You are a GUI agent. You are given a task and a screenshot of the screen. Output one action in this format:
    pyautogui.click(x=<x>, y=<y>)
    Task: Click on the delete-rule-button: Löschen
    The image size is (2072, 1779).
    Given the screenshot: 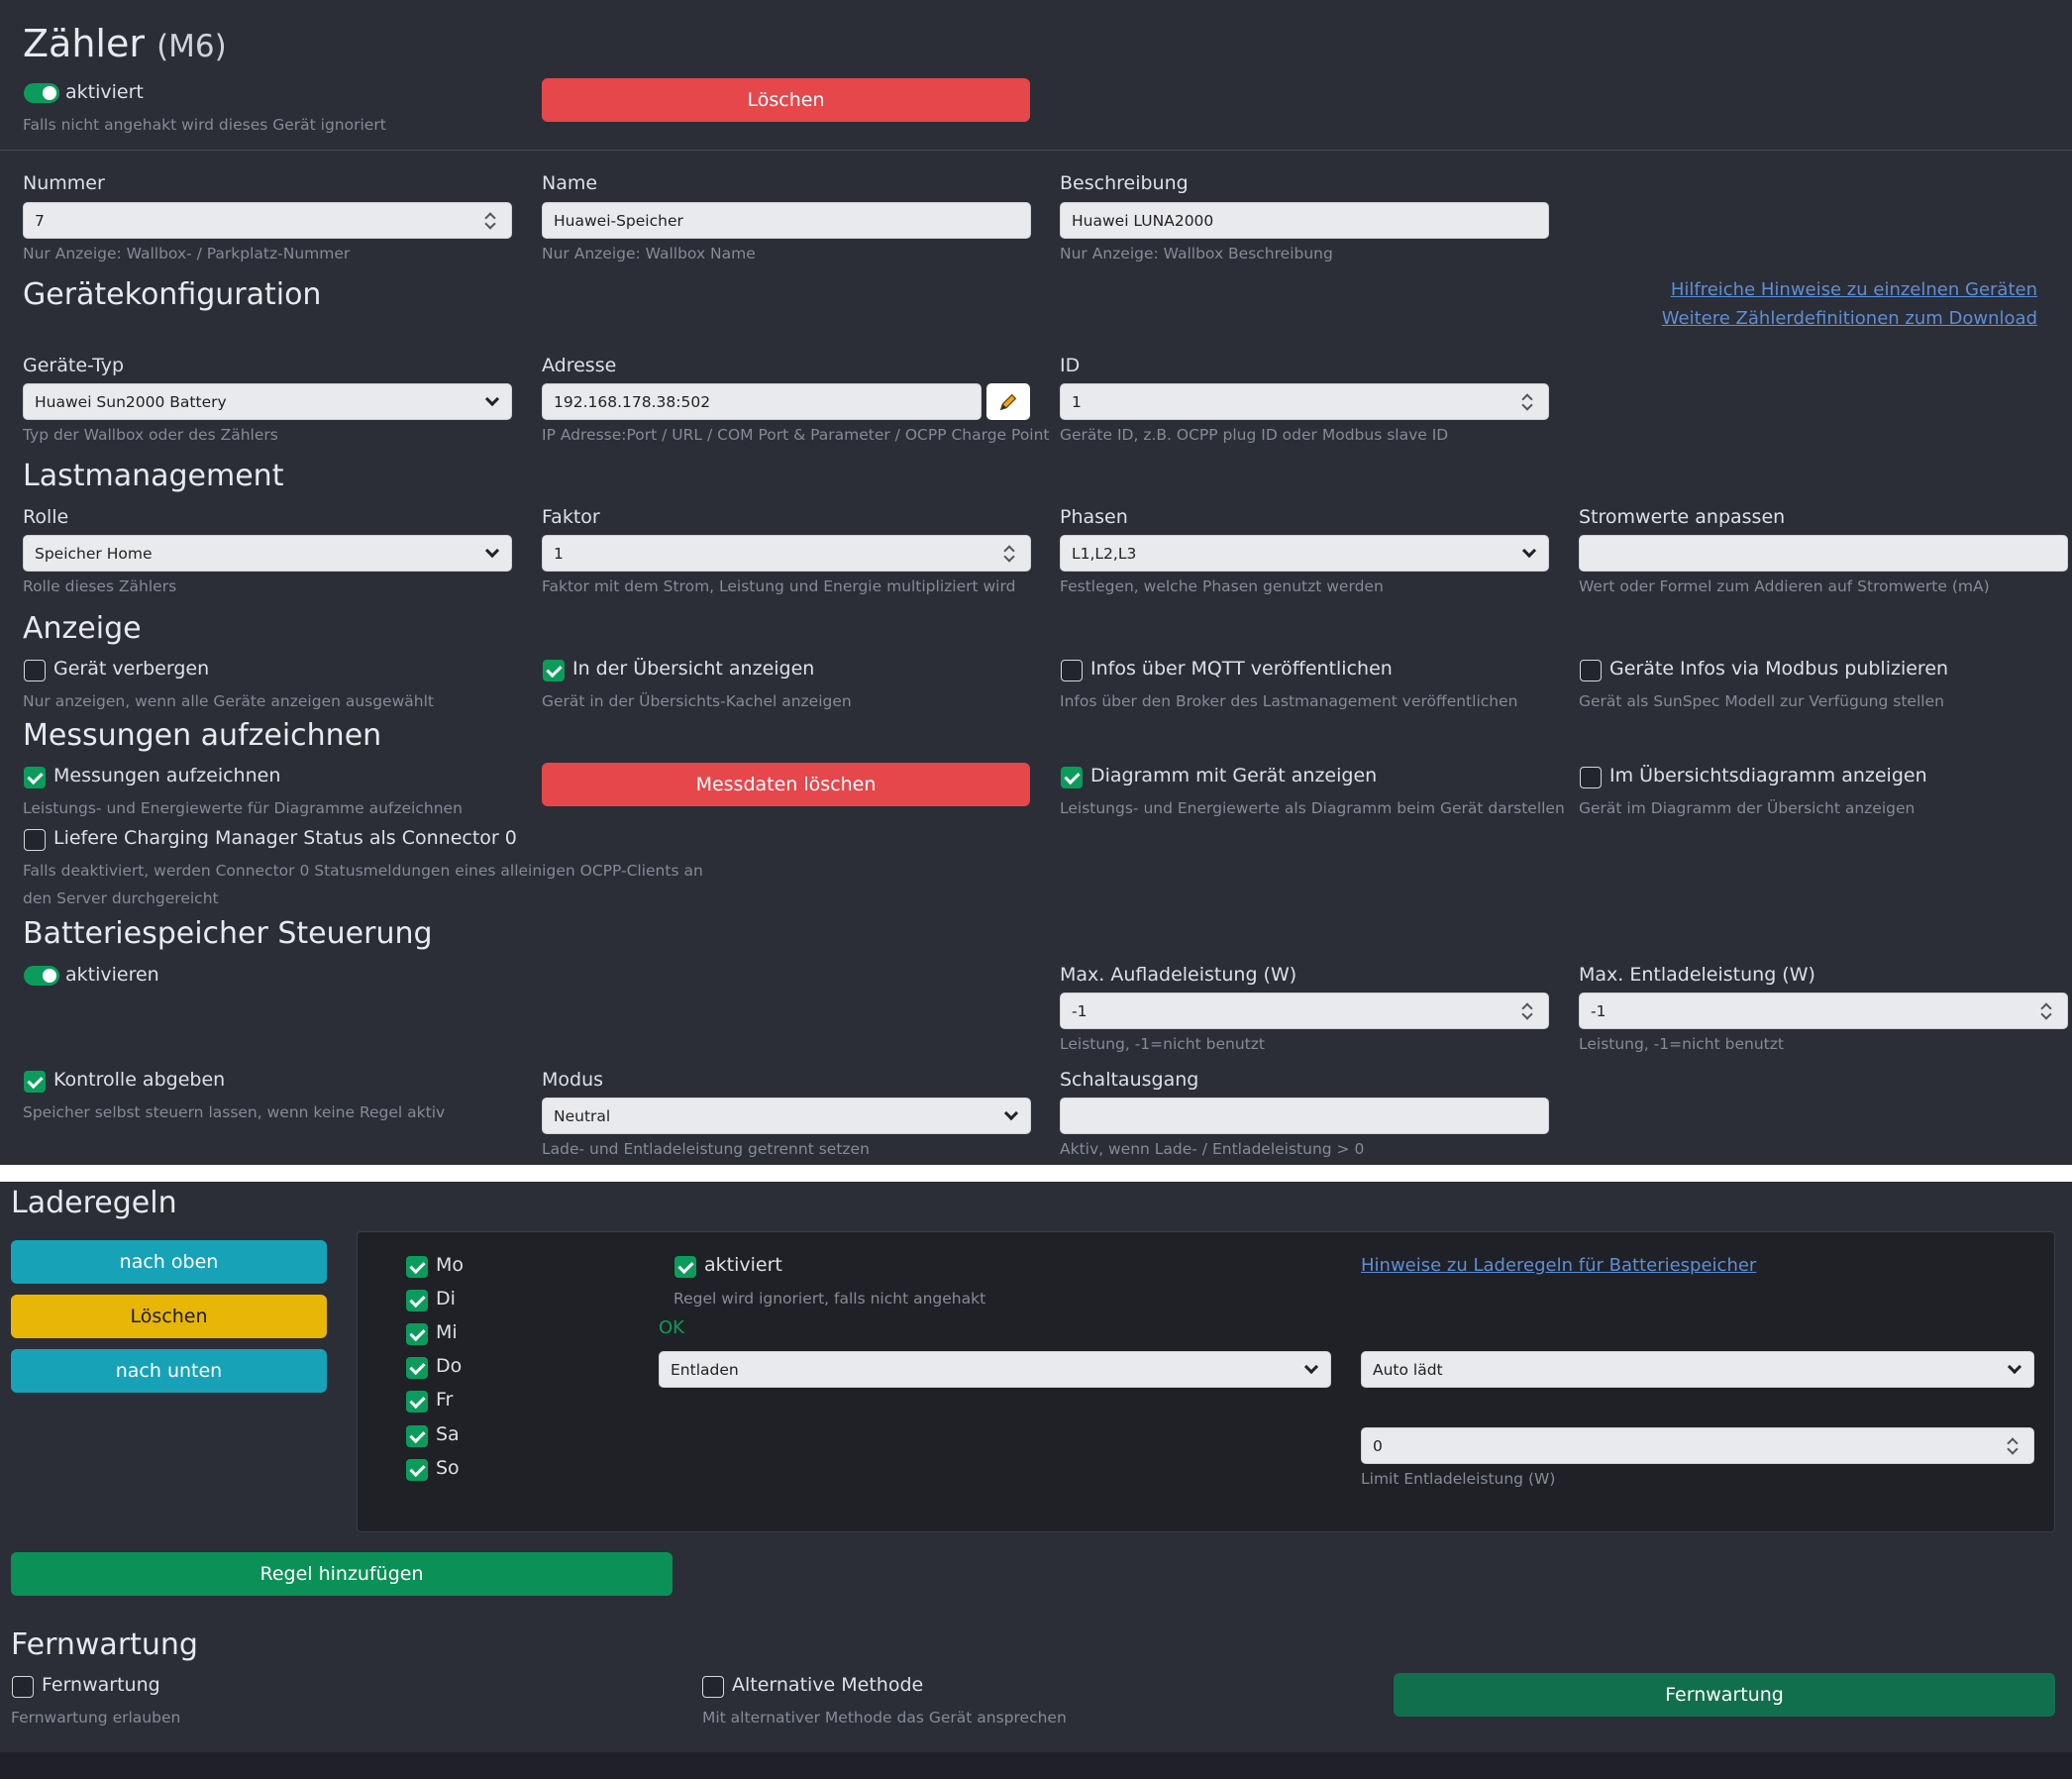 What is the action you would take?
    pyautogui.click(x=169, y=1316)
    